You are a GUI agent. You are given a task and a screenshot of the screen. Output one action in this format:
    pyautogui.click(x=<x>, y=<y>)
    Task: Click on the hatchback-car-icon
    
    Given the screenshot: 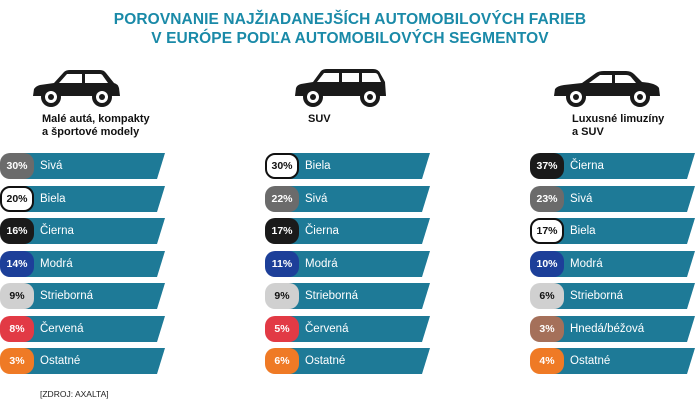 What is the action you would take?
    pyautogui.click(x=76, y=88)
    